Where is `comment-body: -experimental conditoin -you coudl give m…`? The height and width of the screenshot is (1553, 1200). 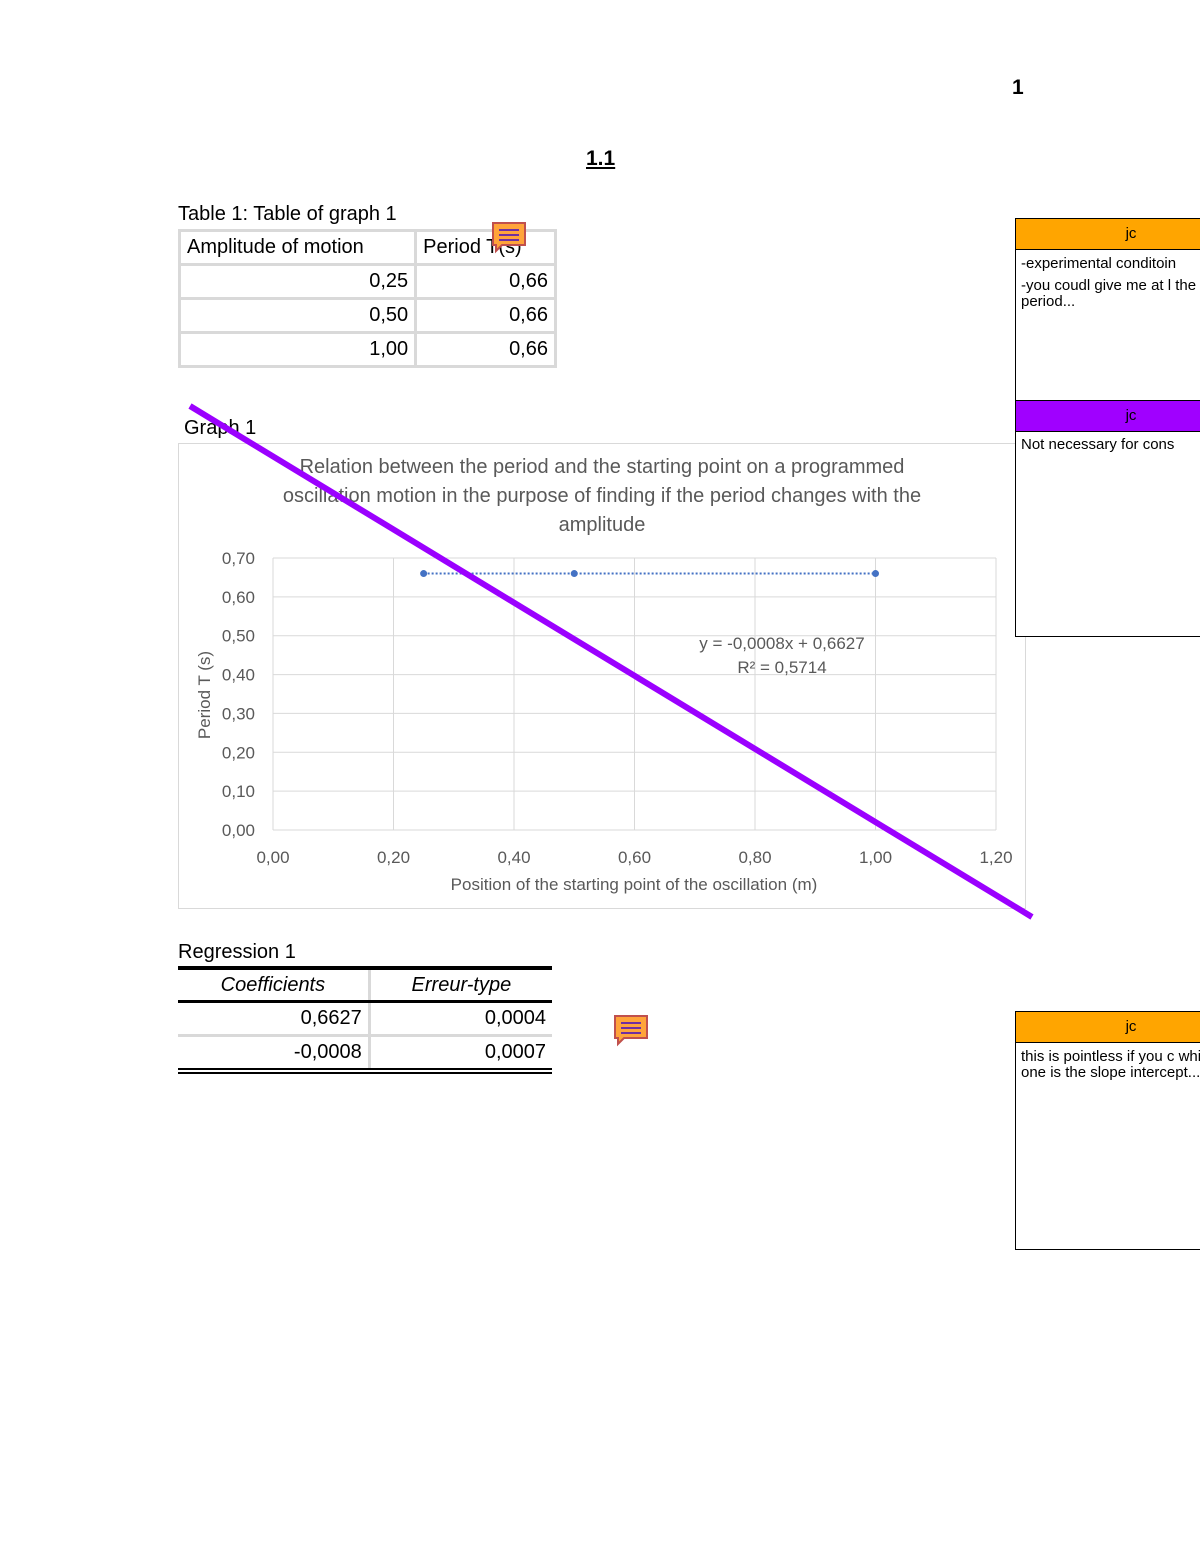 comment-body: -experimental conditoin -you coudl give m… is located at coordinates (1108, 283).